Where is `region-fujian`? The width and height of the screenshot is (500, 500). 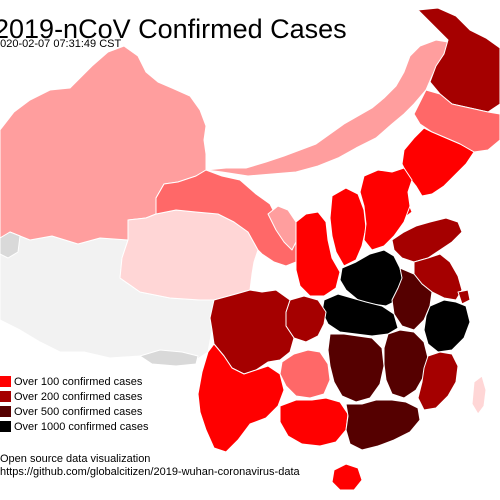
region-fujian is located at coordinates (438, 381).